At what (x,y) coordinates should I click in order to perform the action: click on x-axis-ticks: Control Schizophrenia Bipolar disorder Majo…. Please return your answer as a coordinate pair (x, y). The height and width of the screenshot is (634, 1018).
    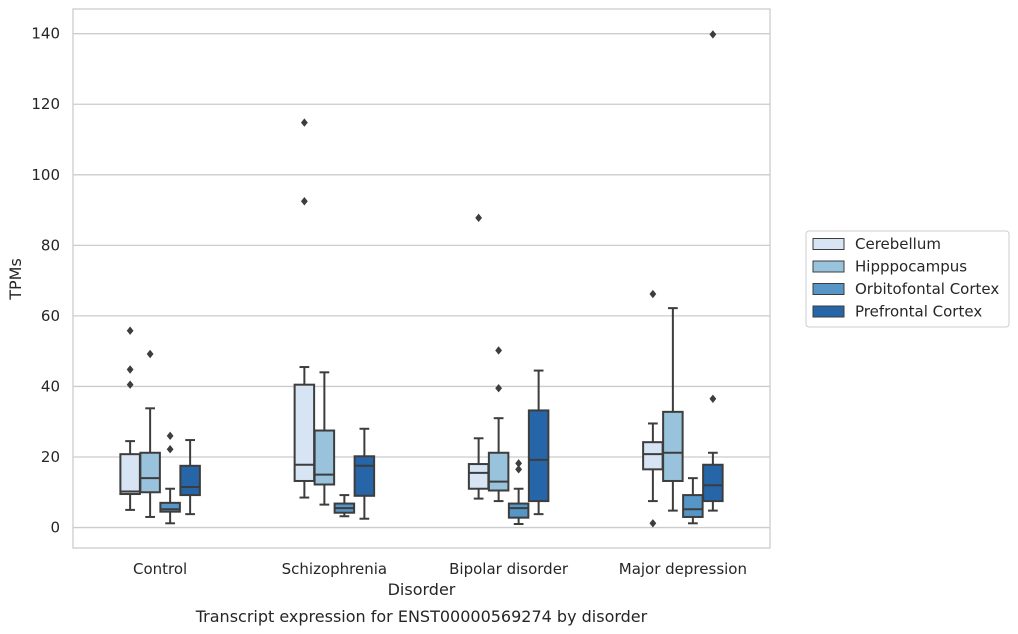
    Looking at the image, I should click on (440, 569).